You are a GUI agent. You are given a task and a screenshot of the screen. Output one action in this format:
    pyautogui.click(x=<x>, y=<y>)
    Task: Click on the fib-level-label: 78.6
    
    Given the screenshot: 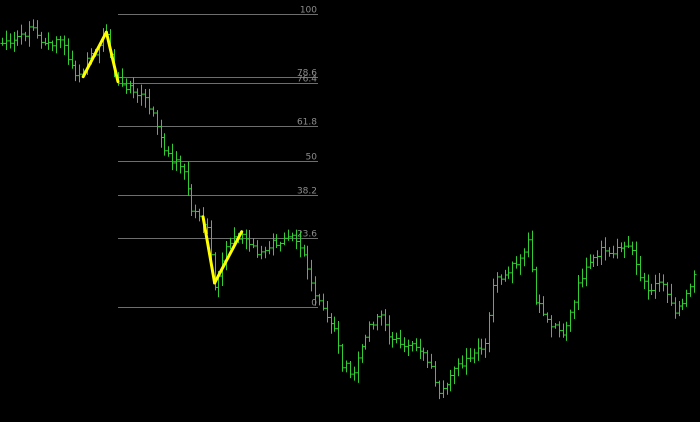 What is the action you would take?
    pyautogui.click(x=307, y=74)
    